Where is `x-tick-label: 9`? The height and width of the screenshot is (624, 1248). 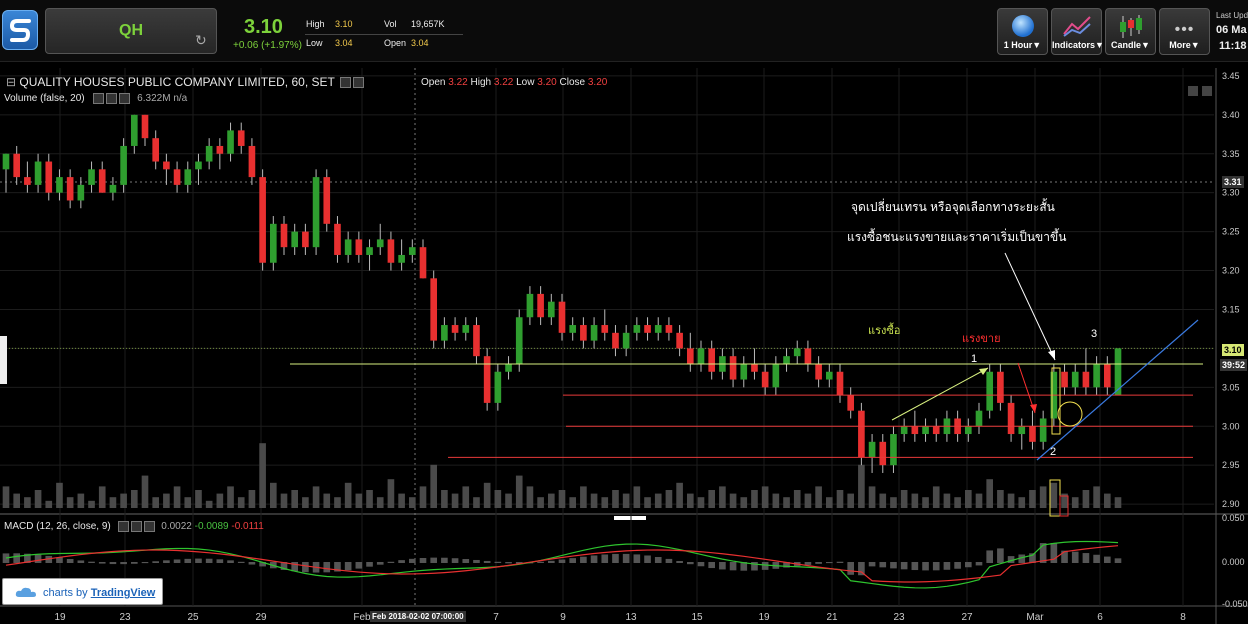
x-tick-label: 9 is located at coordinates (563, 617).